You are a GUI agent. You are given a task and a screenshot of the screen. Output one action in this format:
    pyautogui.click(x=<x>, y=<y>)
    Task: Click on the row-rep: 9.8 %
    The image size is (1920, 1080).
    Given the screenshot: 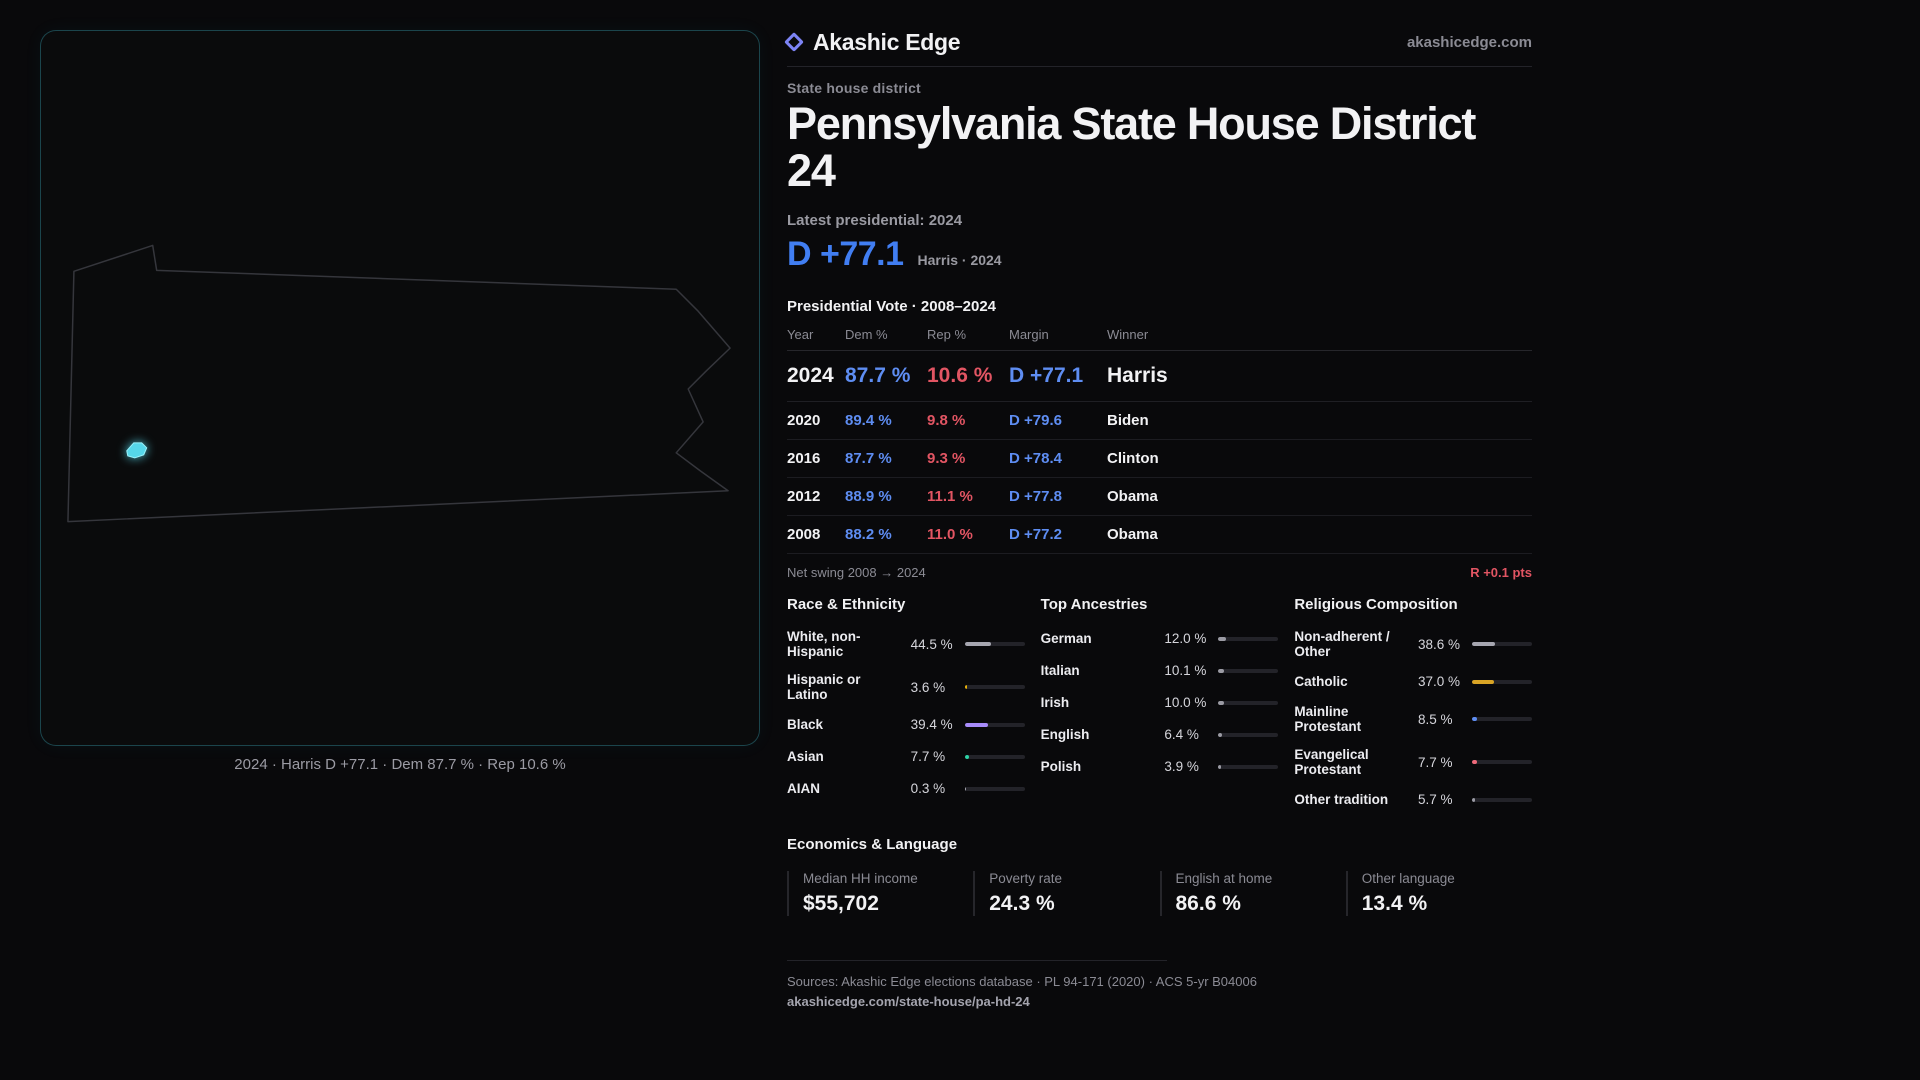 What is the action you would take?
    pyautogui.click(x=946, y=420)
    